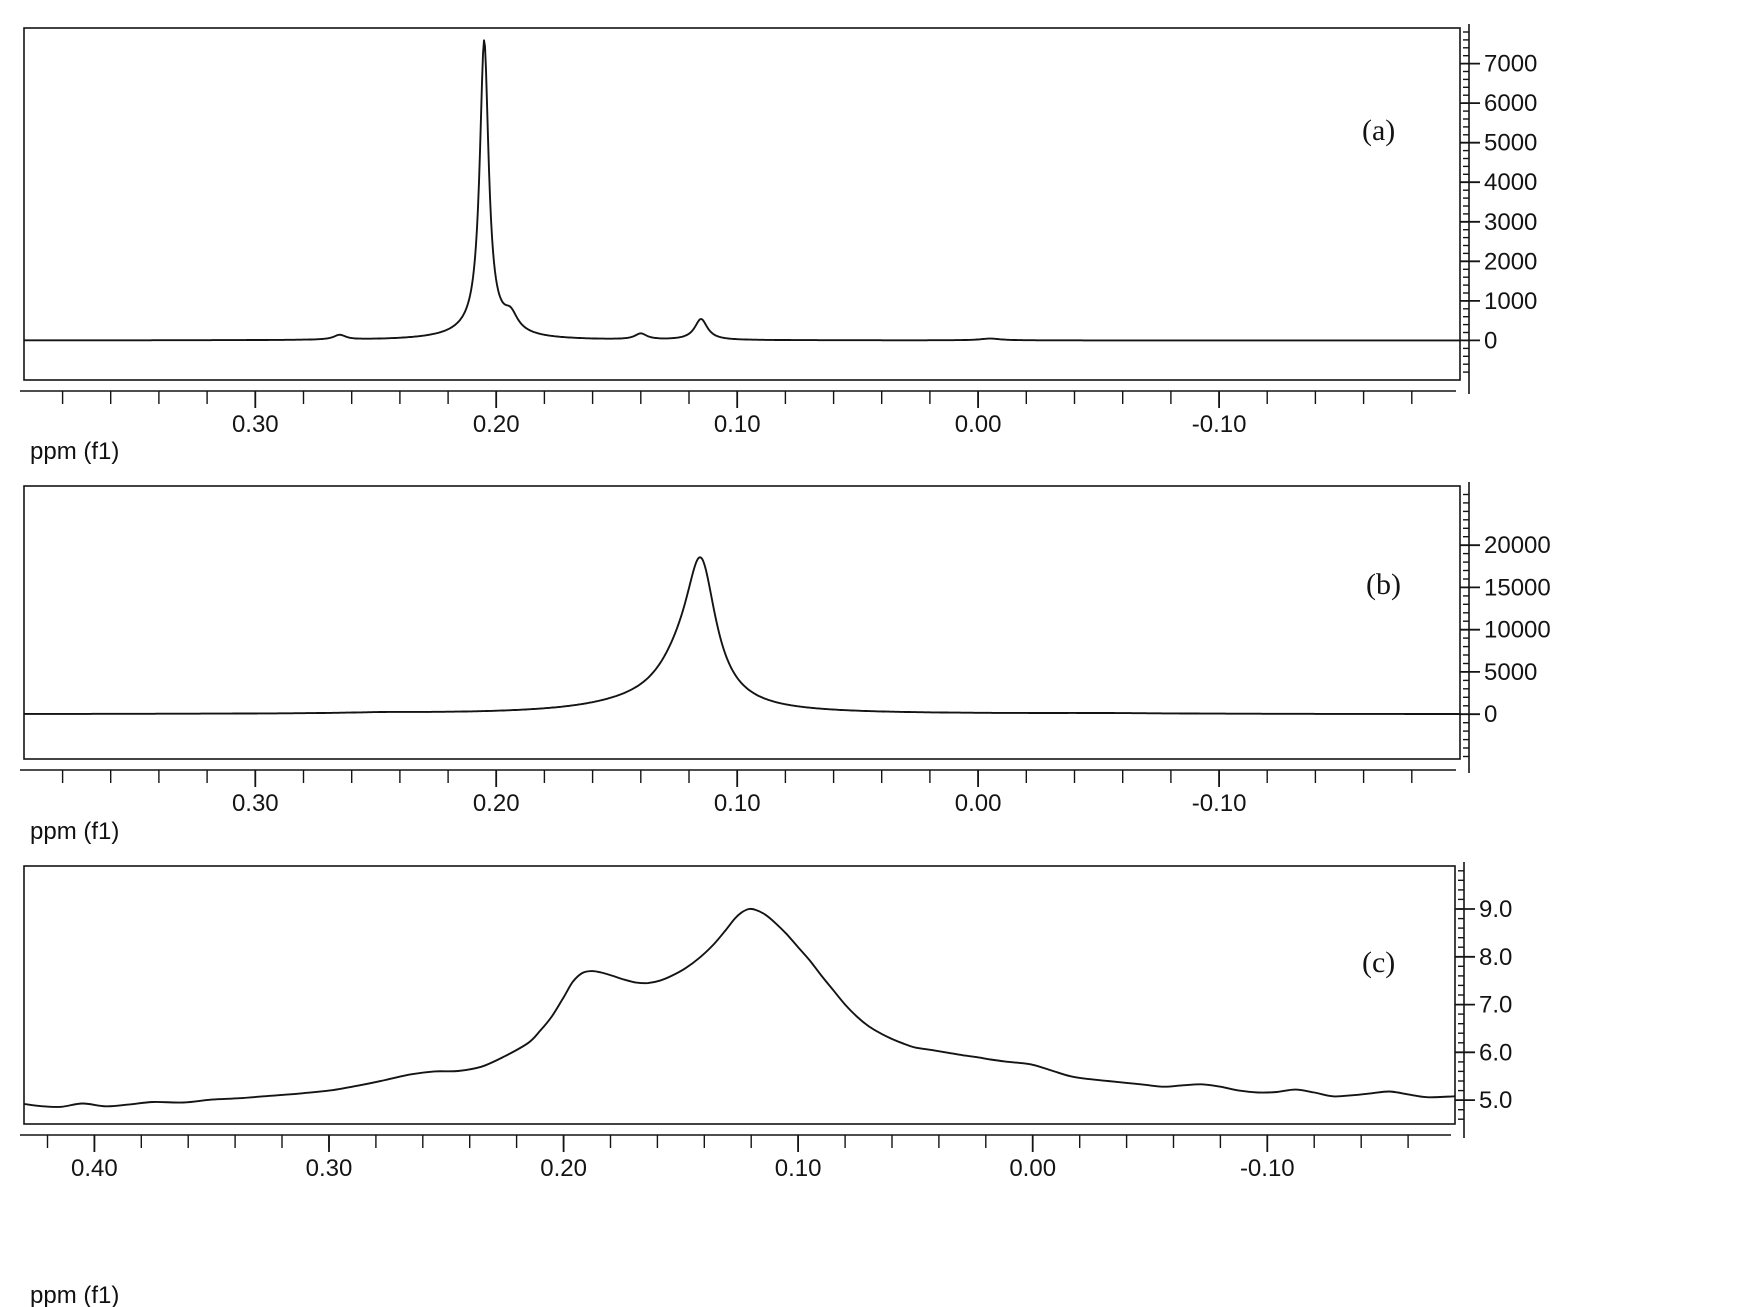 The width and height of the screenshot is (1744, 1307). I want to click on y-tick-label: 20000, so click(1517, 545).